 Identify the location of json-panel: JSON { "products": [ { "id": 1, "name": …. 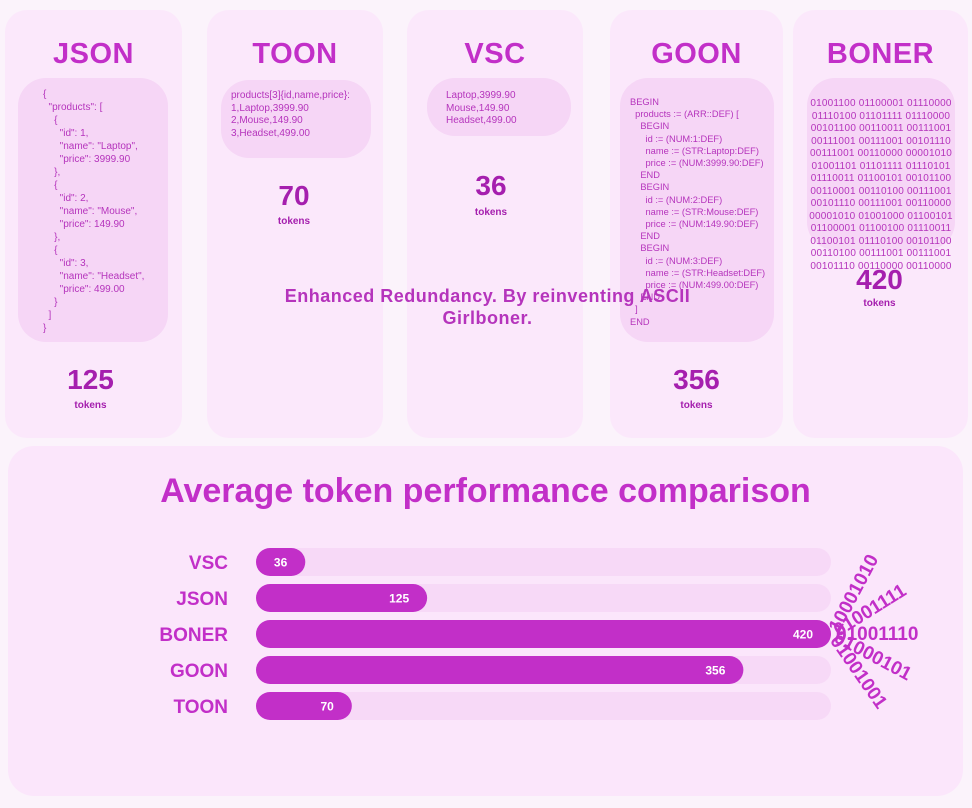
(93, 224).